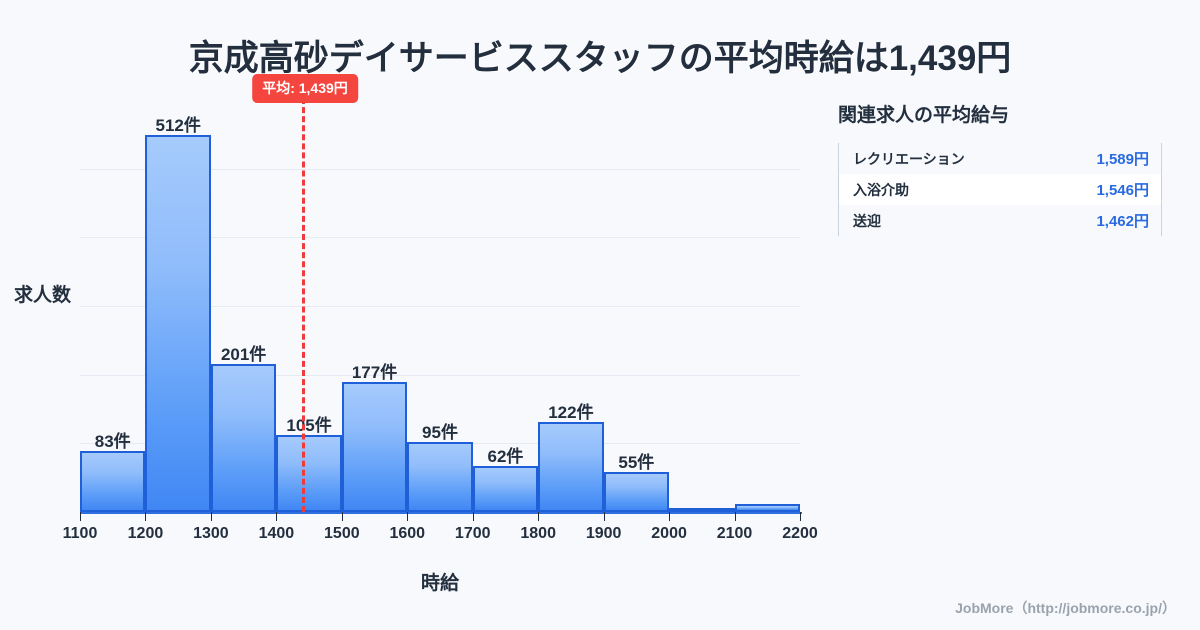 The image size is (1200, 630). What do you see at coordinates (881, 189) in the screenshot?
I see `related-job-name: 入浴介助` at bounding box center [881, 189].